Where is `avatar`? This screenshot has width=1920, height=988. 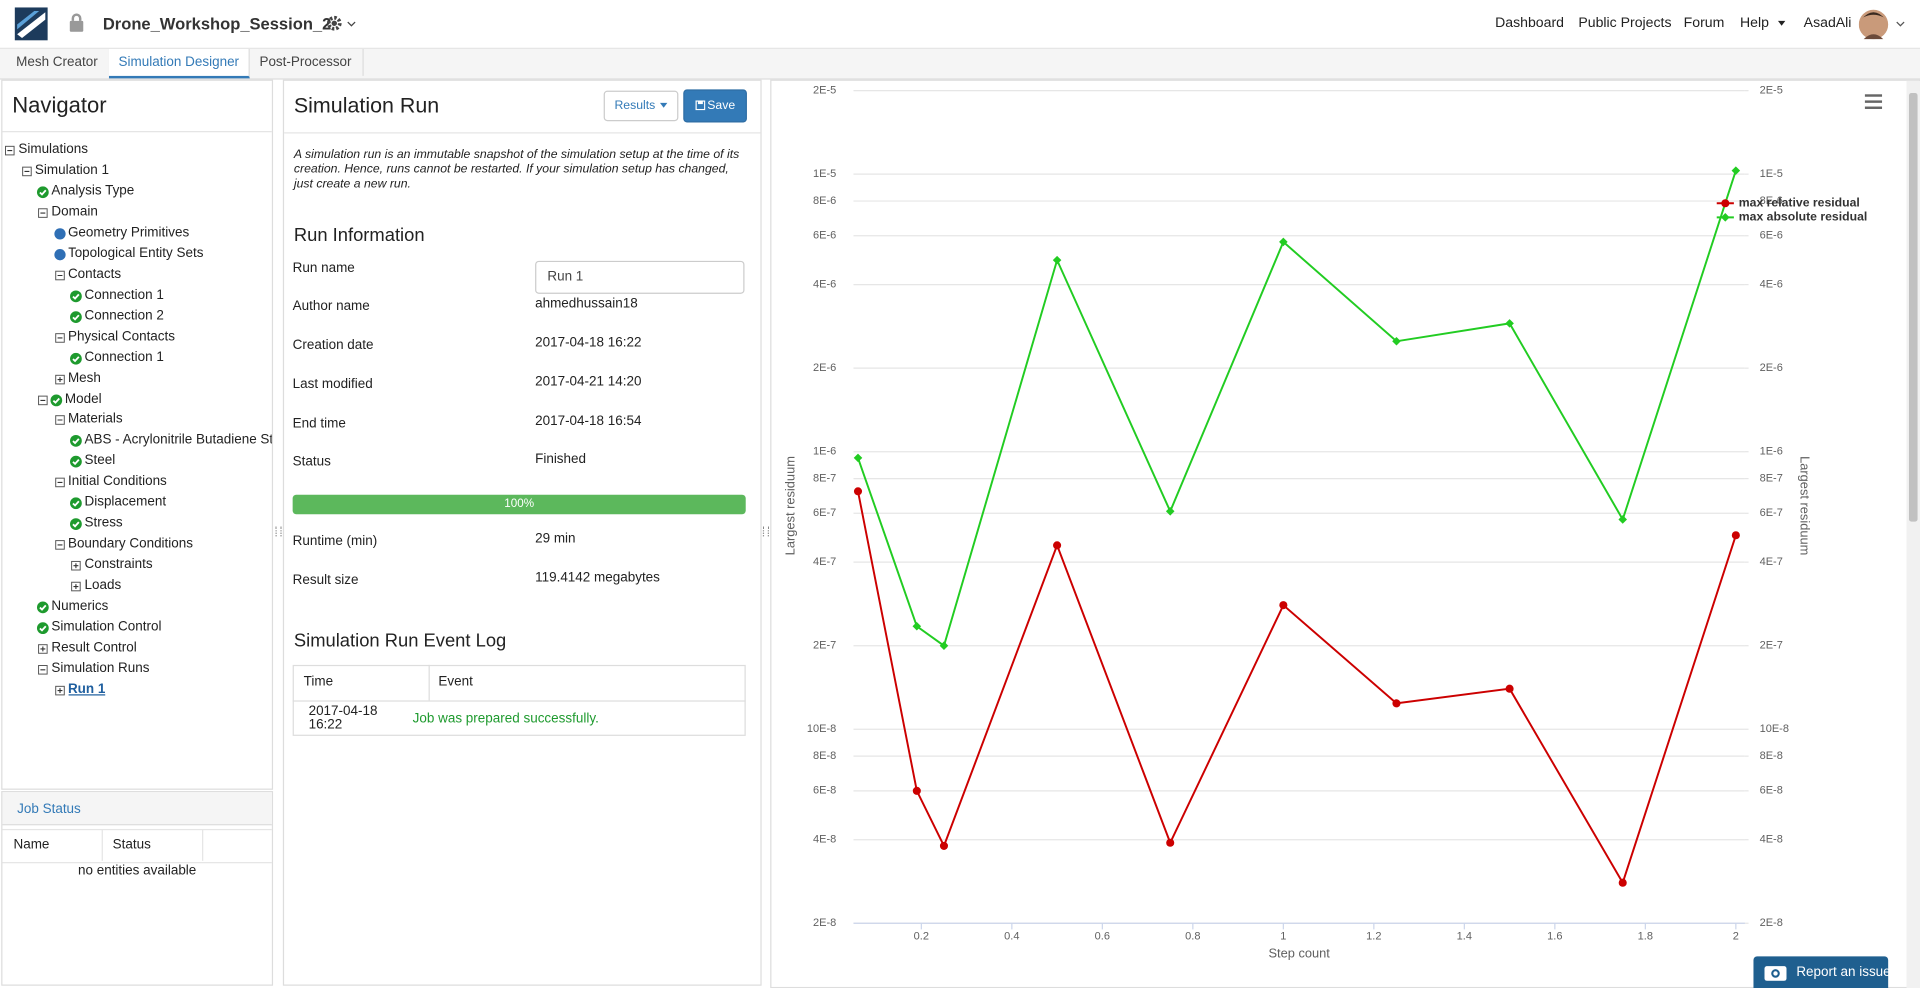
avatar is located at coordinates (1883, 24).